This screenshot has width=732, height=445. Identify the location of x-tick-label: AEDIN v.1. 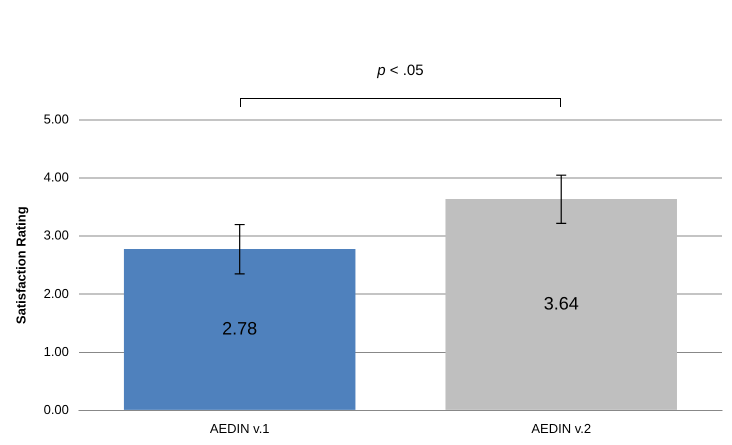
(240, 428).